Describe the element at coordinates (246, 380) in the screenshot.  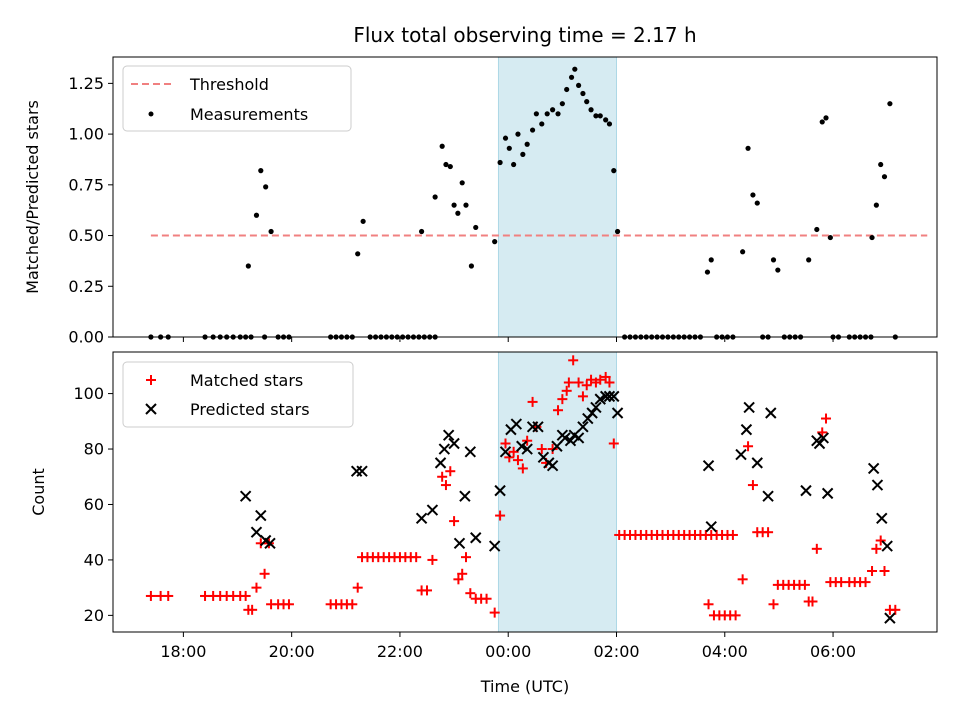
I see `legend-matched-label: Matched stars` at that location.